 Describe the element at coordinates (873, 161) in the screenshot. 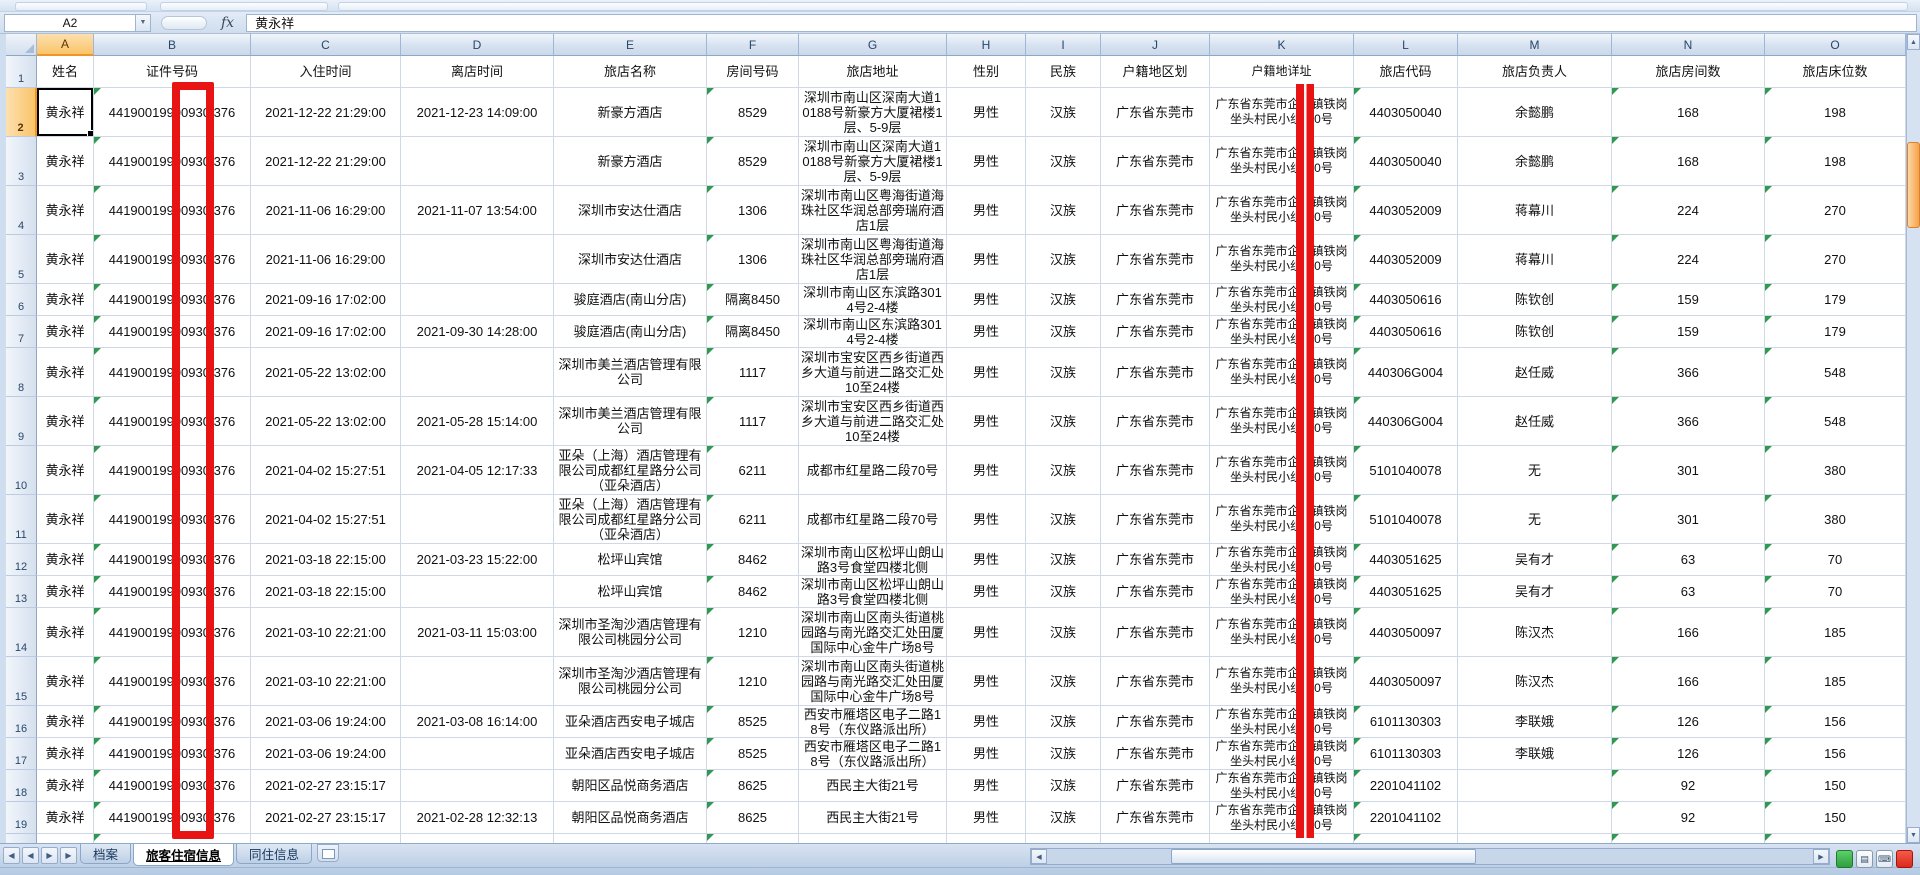

I see `cell-G3: 深圳市南山区深南大道10188号新豪方大厦裙楼1层、5-9层` at that location.